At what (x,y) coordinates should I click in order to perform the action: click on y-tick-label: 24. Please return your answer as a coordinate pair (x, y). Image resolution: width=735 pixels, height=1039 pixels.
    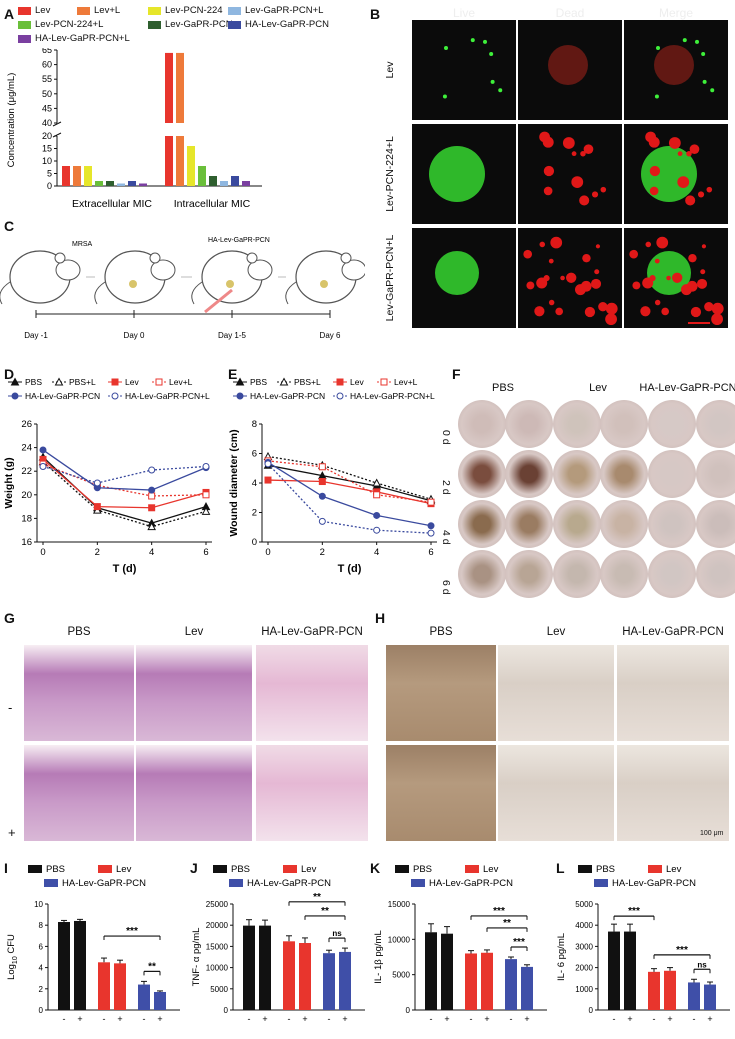
    Looking at the image, I should click on (26, 448).